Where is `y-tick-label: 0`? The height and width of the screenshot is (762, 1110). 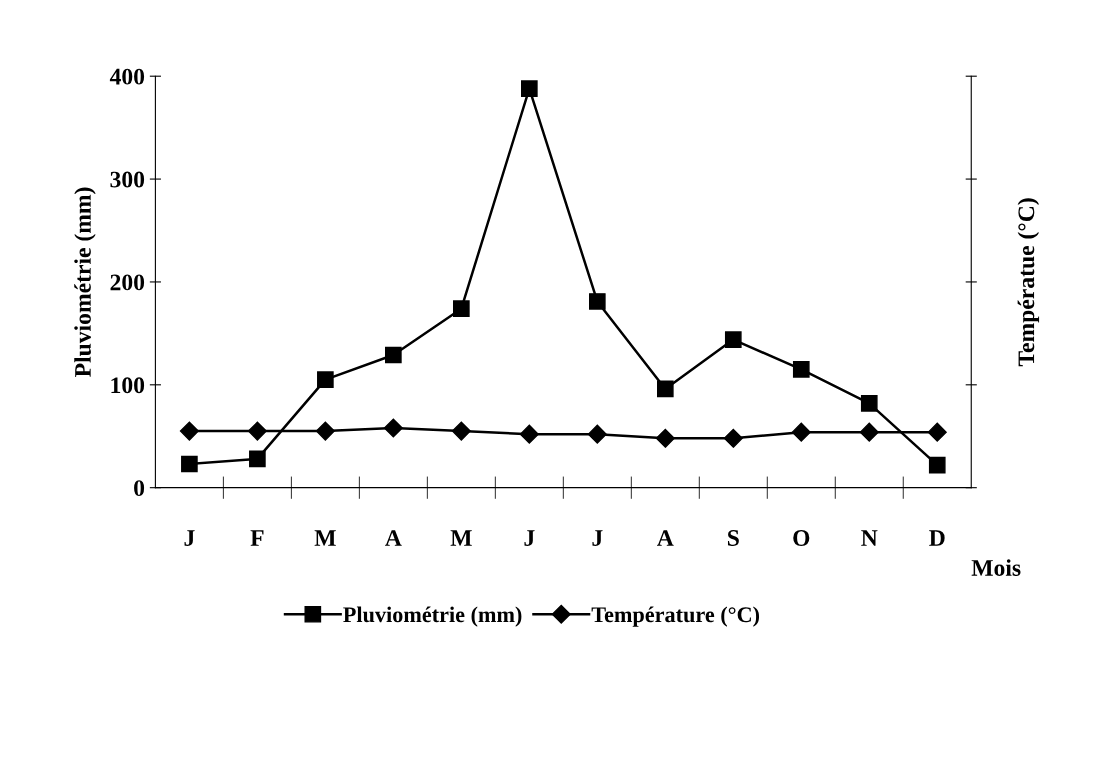 y-tick-label: 0 is located at coordinates (139, 488).